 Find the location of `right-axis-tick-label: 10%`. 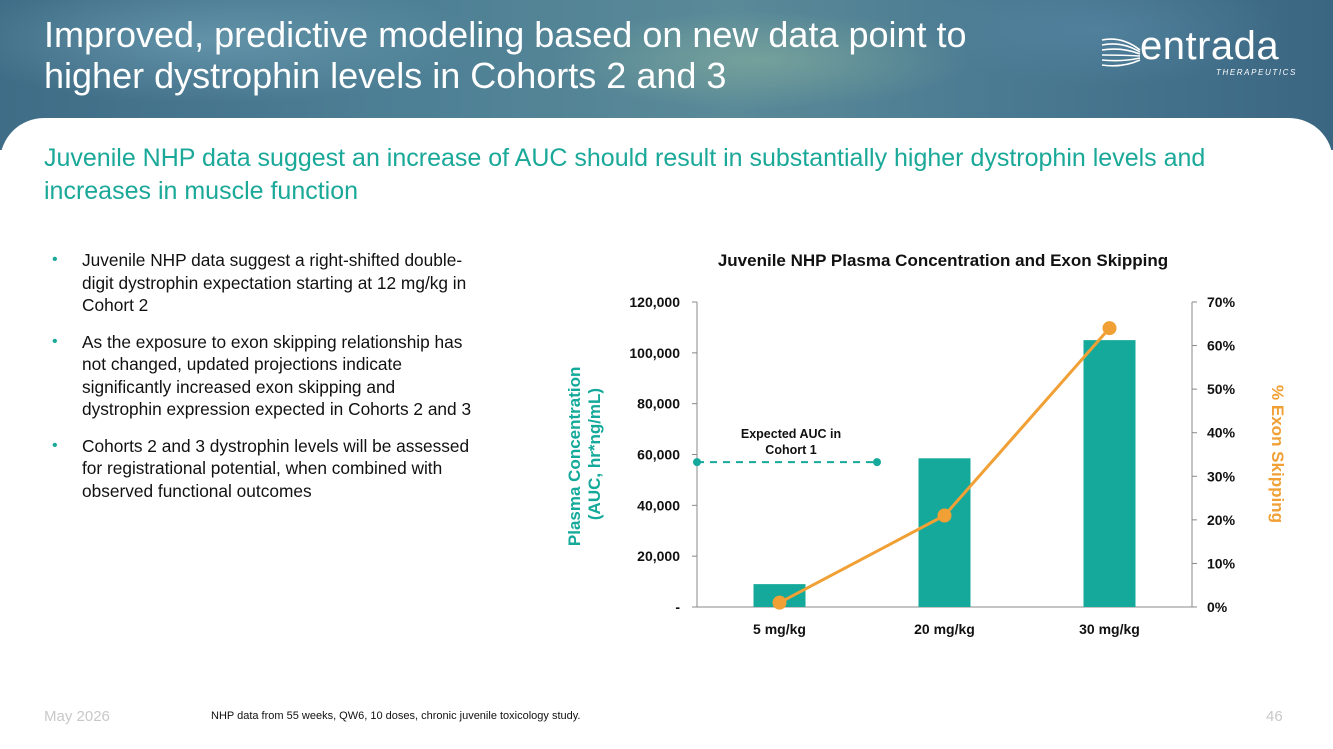

right-axis-tick-label: 10% is located at coordinates (1221, 563).